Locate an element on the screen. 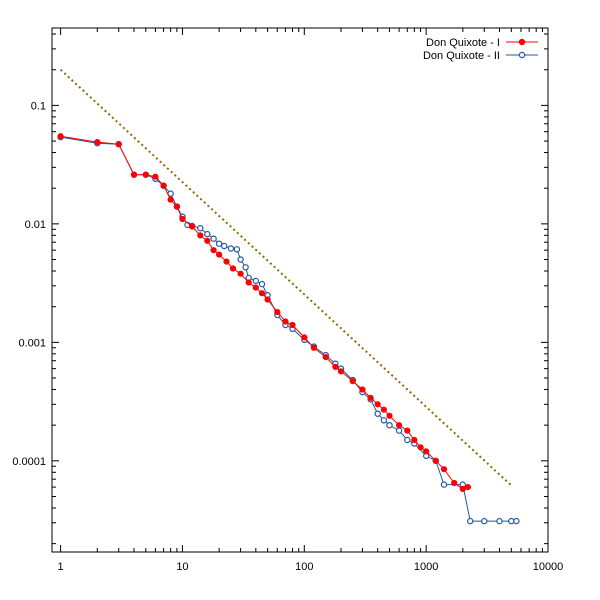 This screenshot has height=600, width=600. legend-label: Don Quixote - II is located at coordinates (461, 56).